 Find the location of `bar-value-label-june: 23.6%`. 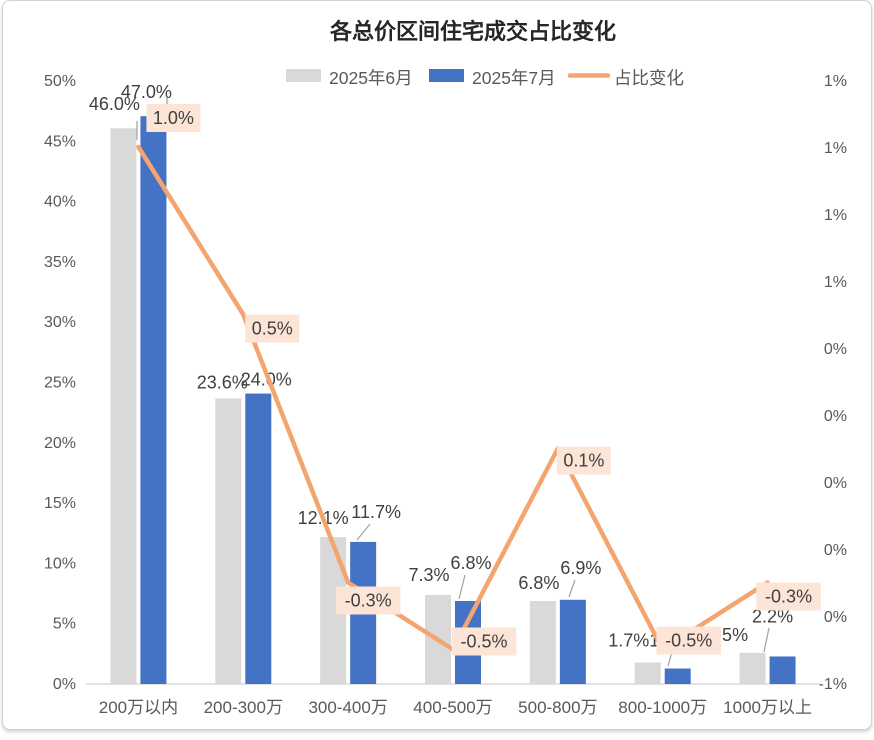

bar-value-label-june: 23.6% is located at coordinates (222, 382).